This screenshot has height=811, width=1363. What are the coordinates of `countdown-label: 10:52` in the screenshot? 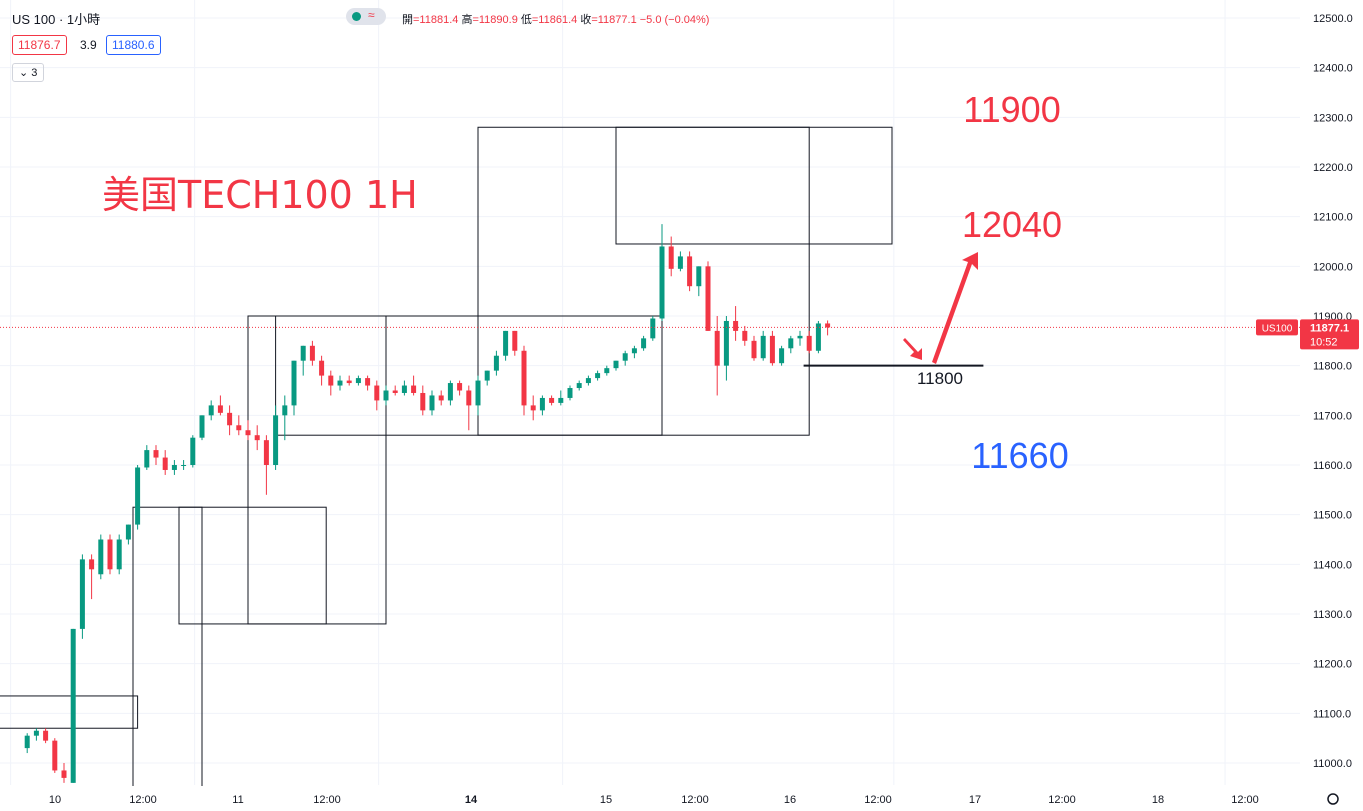 It's located at (1324, 342).